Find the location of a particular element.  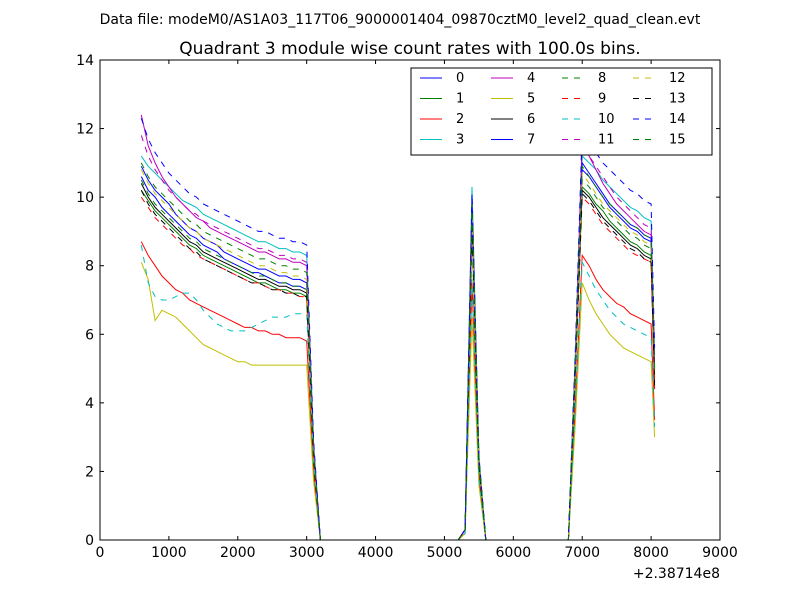

x-tick-label: 8000 is located at coordinates (651, 553).